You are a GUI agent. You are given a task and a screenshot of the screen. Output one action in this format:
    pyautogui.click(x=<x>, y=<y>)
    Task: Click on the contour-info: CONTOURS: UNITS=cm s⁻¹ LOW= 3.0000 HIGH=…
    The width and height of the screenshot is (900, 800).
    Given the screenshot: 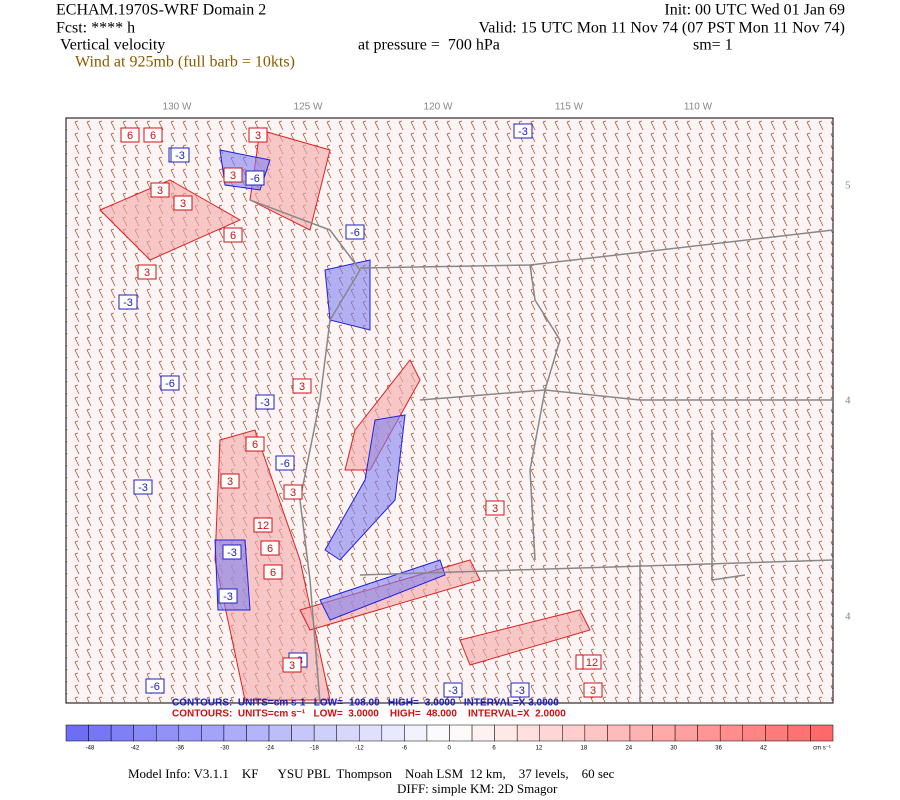 What is the action you would take?
    pyautogui.click(x=369, y=714)
    